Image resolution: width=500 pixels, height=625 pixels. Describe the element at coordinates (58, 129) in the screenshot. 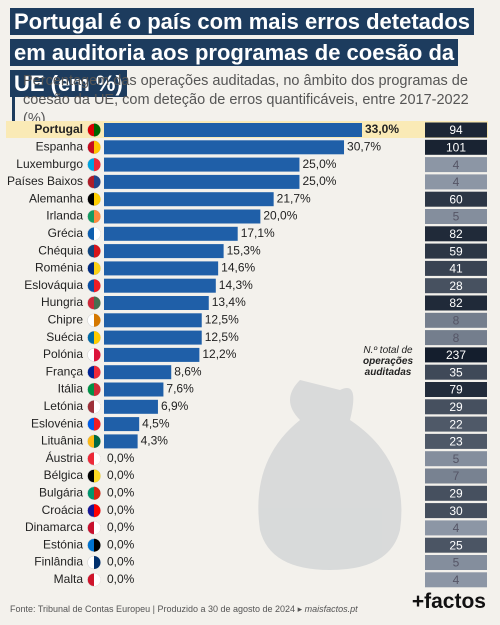

I see `category-label: Portugal` at that location.